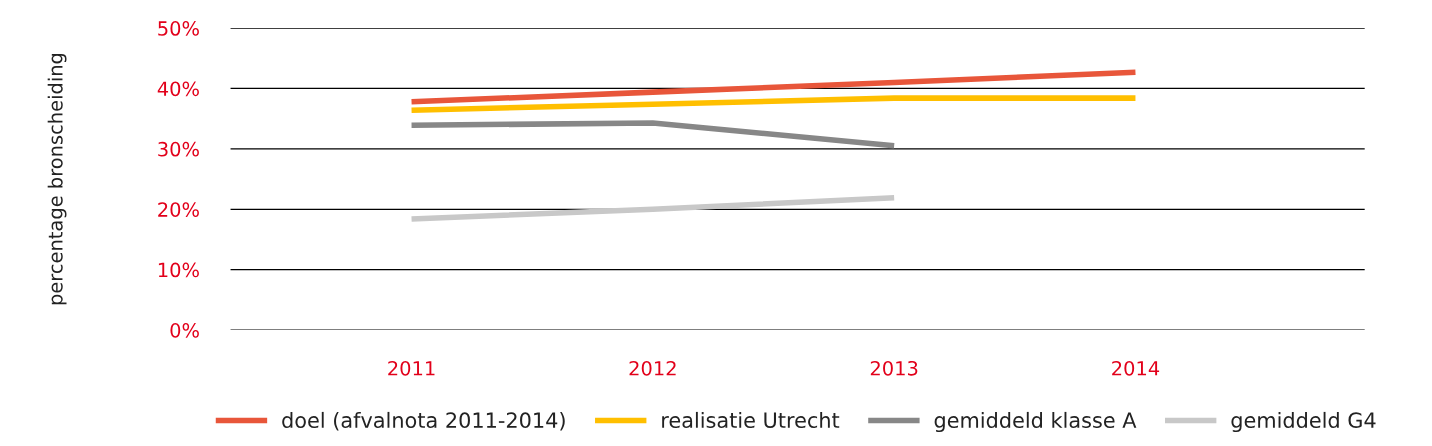 Image resolution: width=1432 pixels, height=446 pixels. I want to click on y-tick-label: 50%, so click(178, 28).